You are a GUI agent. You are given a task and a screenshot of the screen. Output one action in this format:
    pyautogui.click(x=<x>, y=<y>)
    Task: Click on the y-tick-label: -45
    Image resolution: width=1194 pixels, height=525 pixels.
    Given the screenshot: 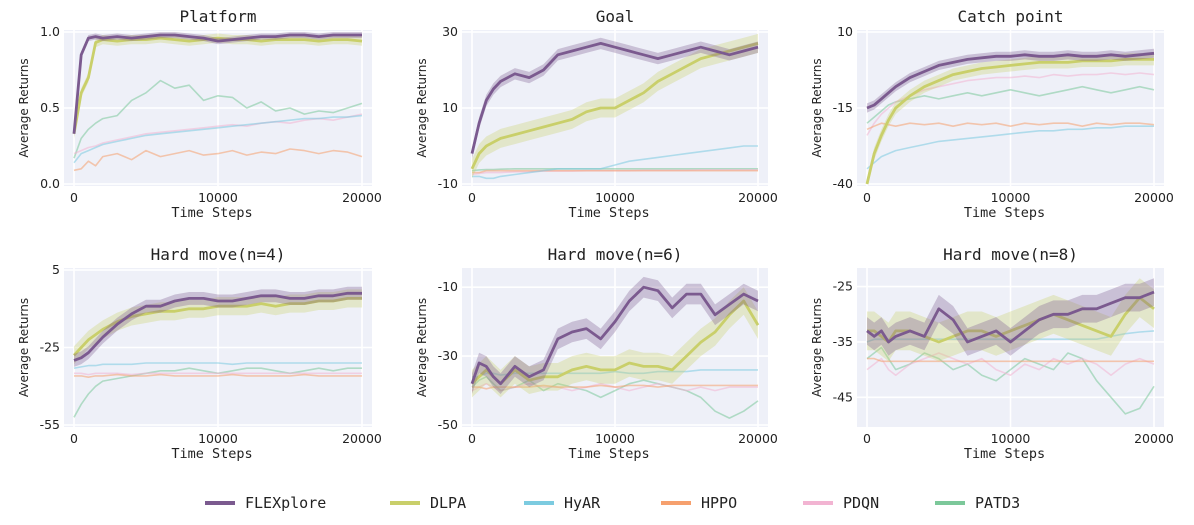 What is the action you would take?
    pyautogui.click(x=843, y=396)
    